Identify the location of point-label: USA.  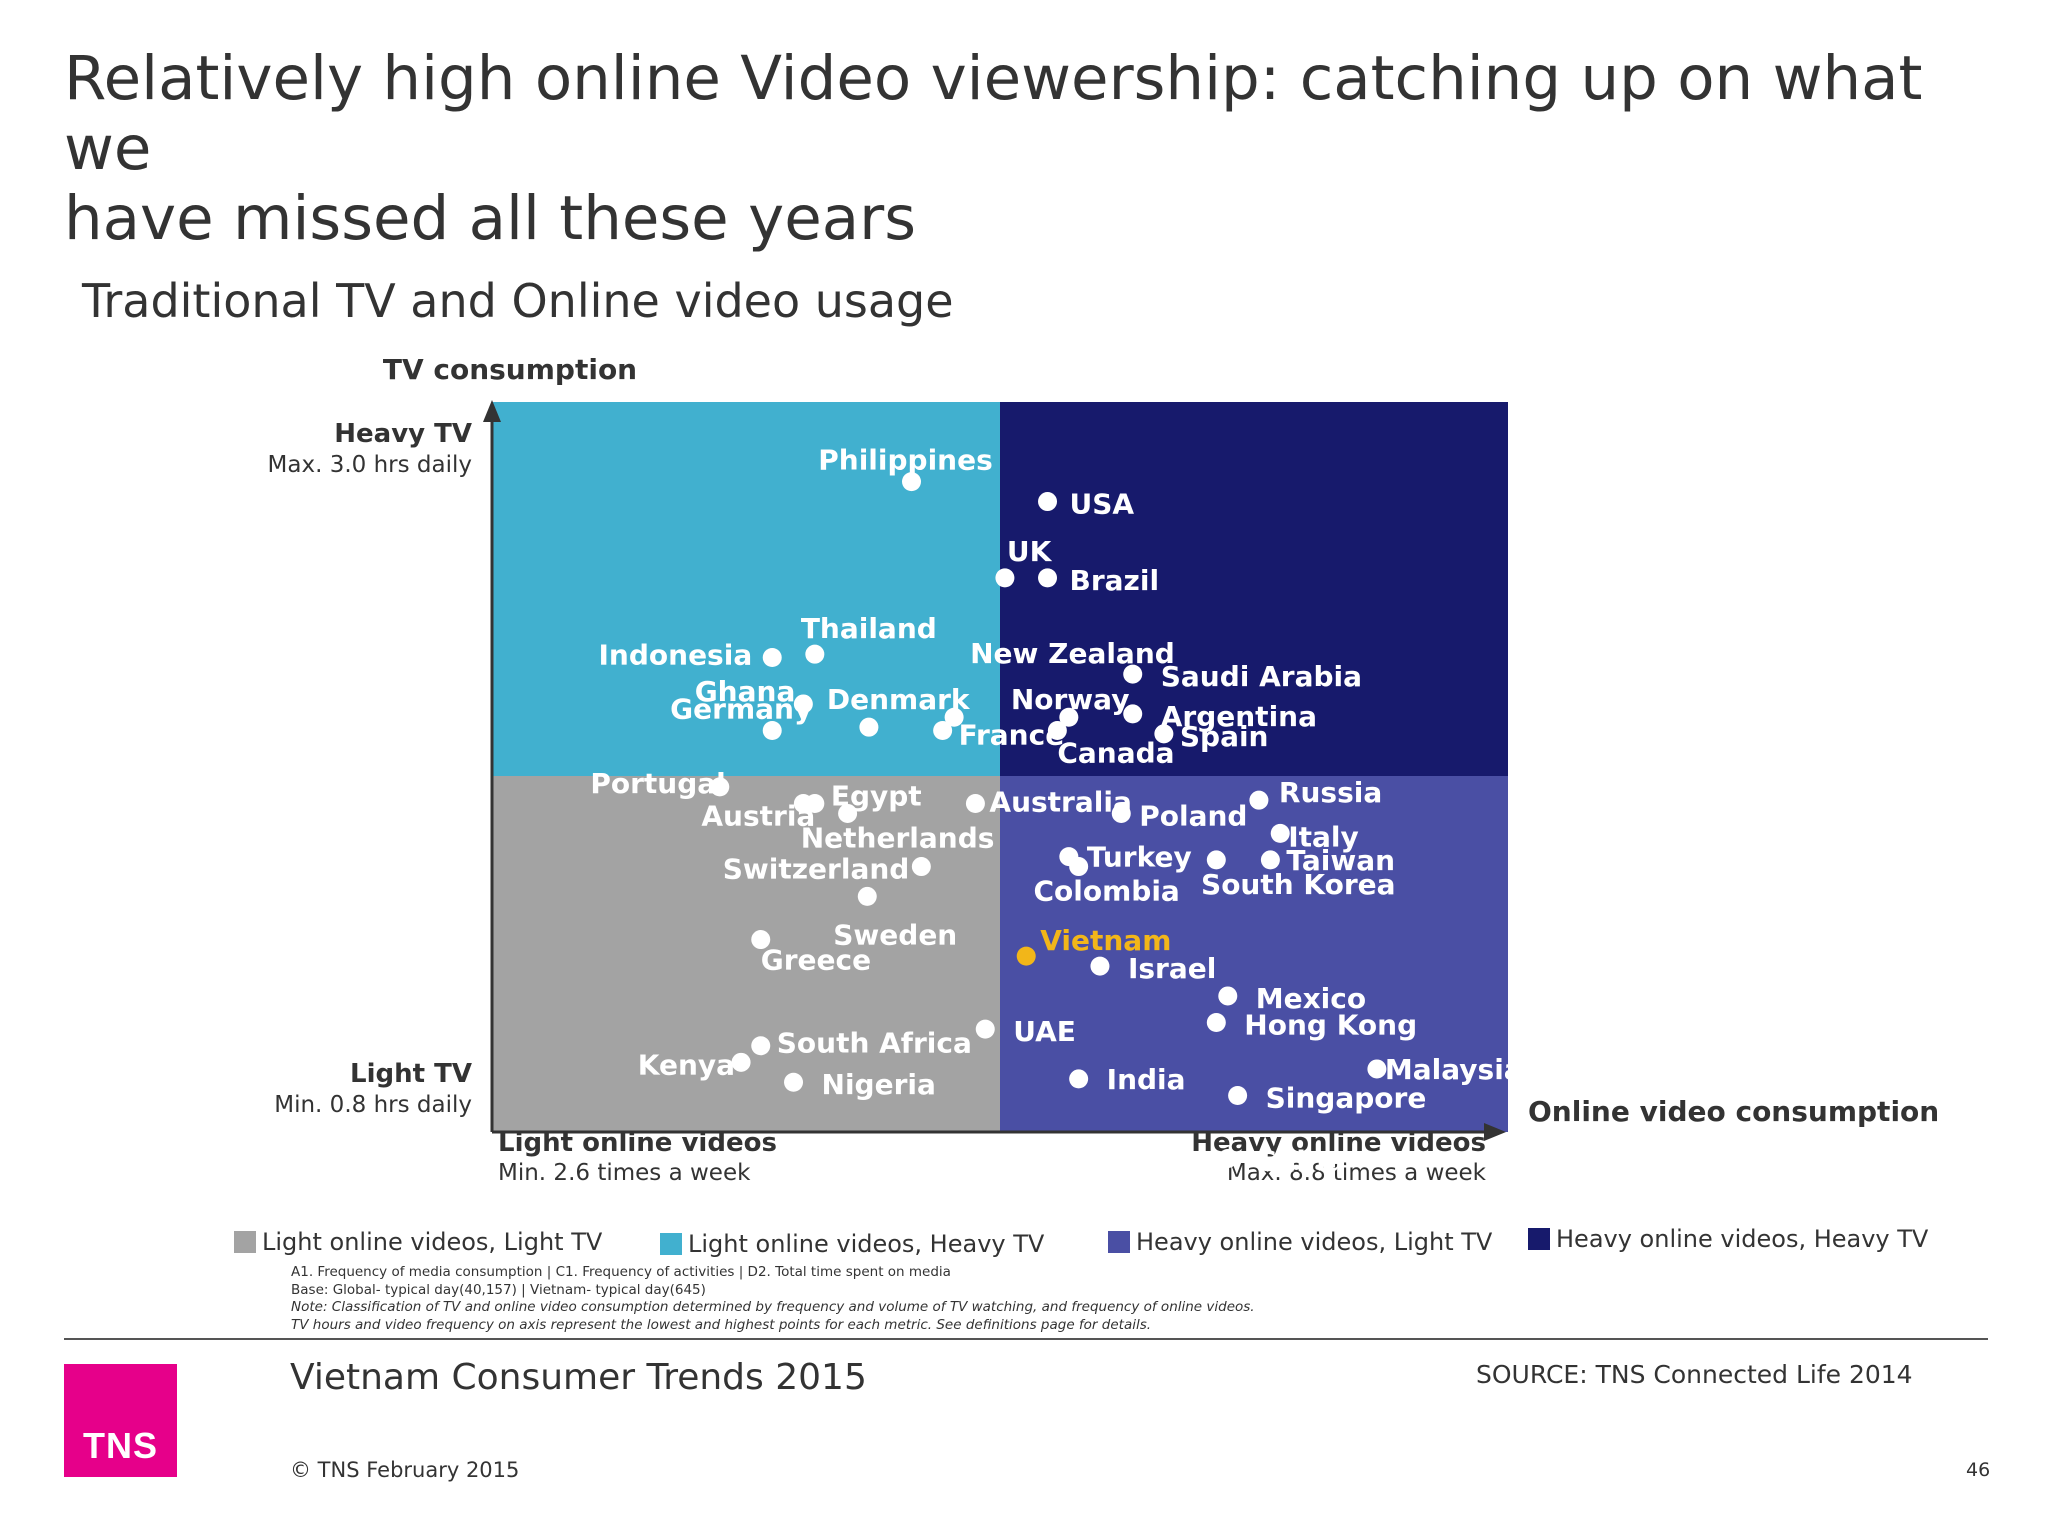
(1102, 504).